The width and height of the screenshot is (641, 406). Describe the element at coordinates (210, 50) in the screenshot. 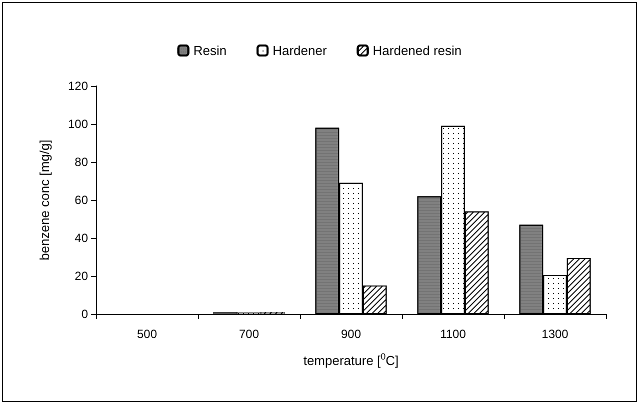

I see `legend-label: Resin` at that location.